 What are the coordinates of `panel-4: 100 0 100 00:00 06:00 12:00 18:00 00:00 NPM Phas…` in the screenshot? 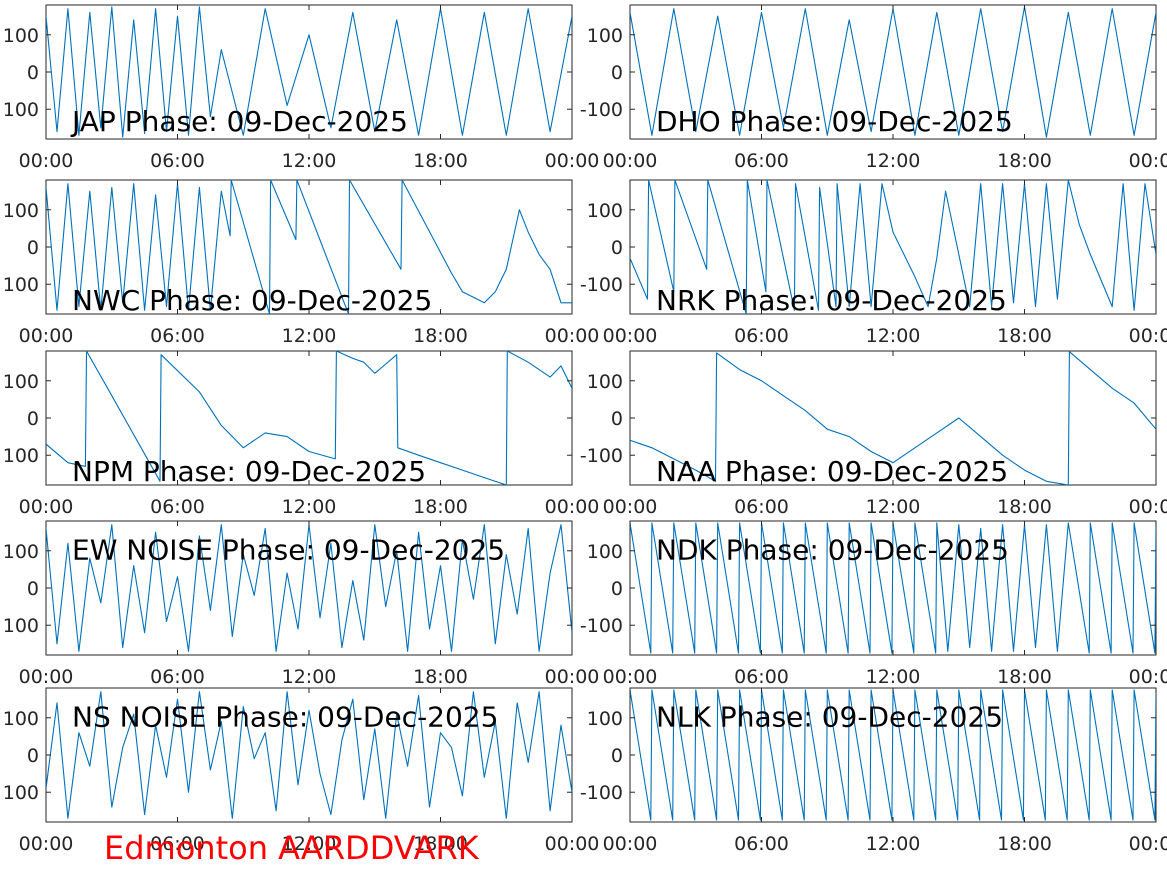 It's located at (301, 434).